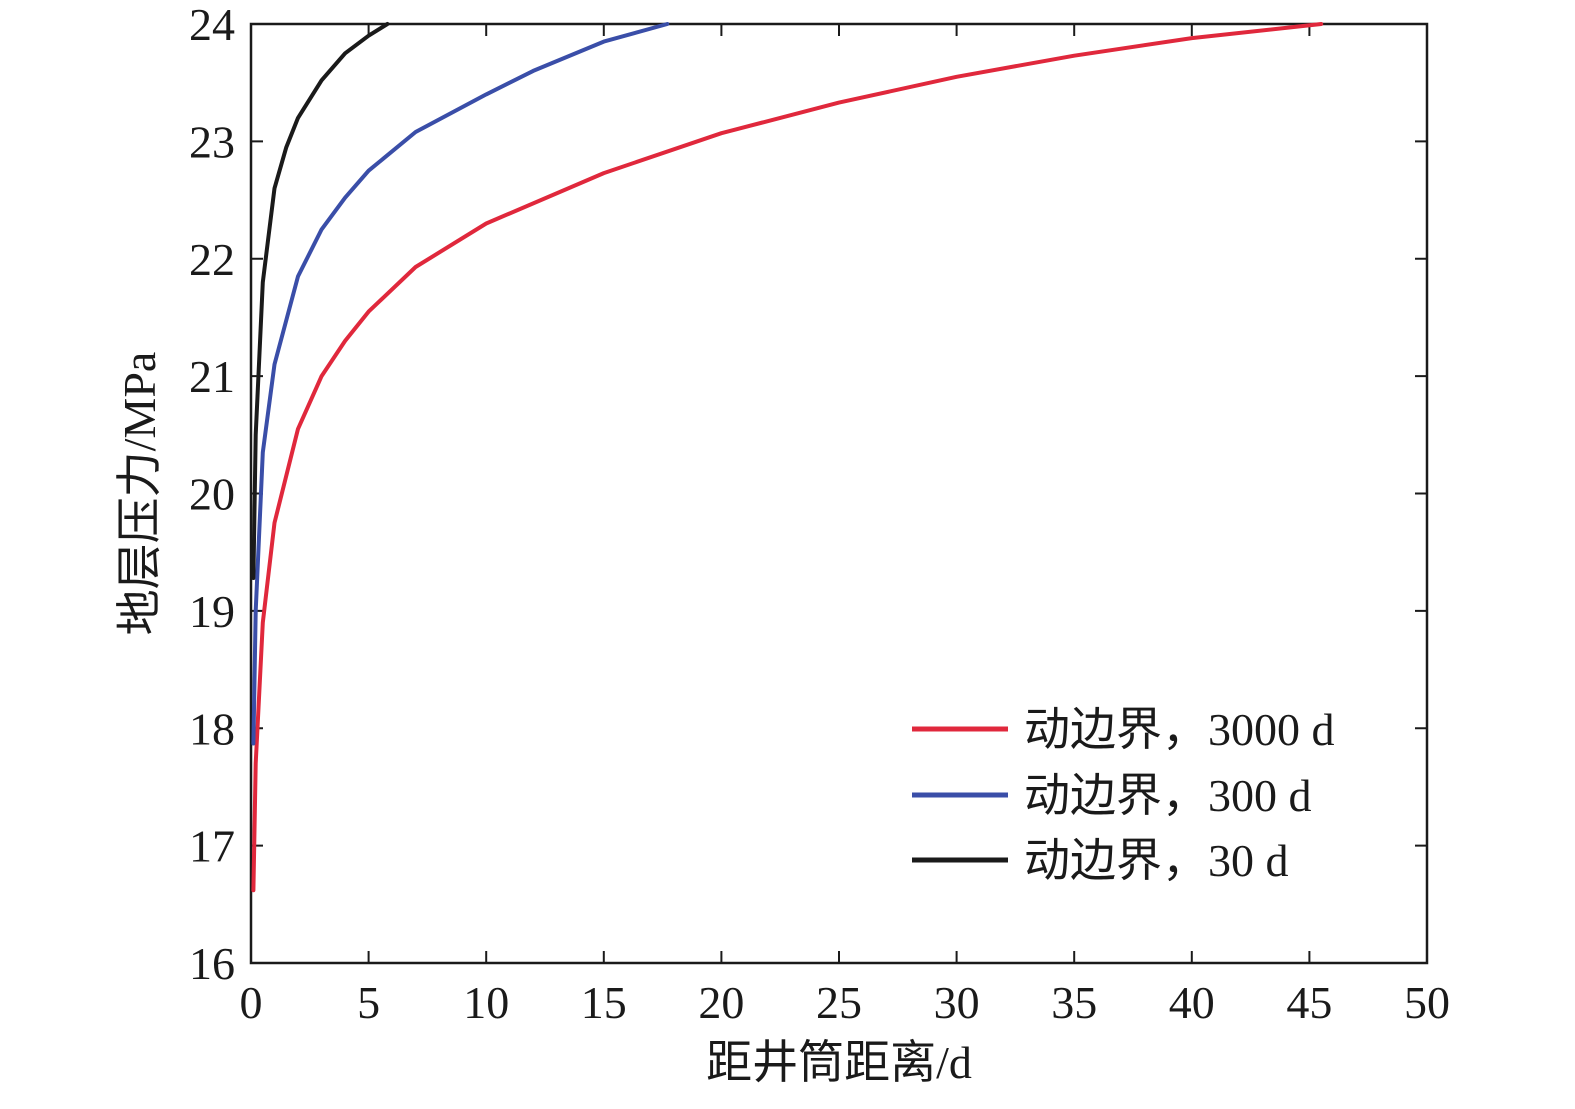 Image resolution: width=1575 pixels, height=1109 pixels. I want to click on legend-label-2: 动边界，30 d, so click(1156, 860).